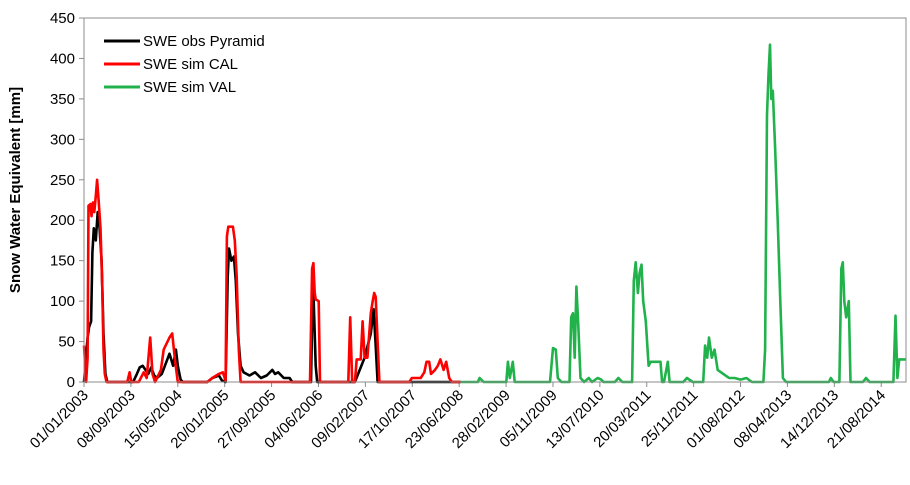 Image resolution: width=910 pixels, height=485 pixels. Describe the element at coordinates (15, 190) in the screenshot. I see `y-axis-title: Snow Water Equivalent [mm]` at that location.